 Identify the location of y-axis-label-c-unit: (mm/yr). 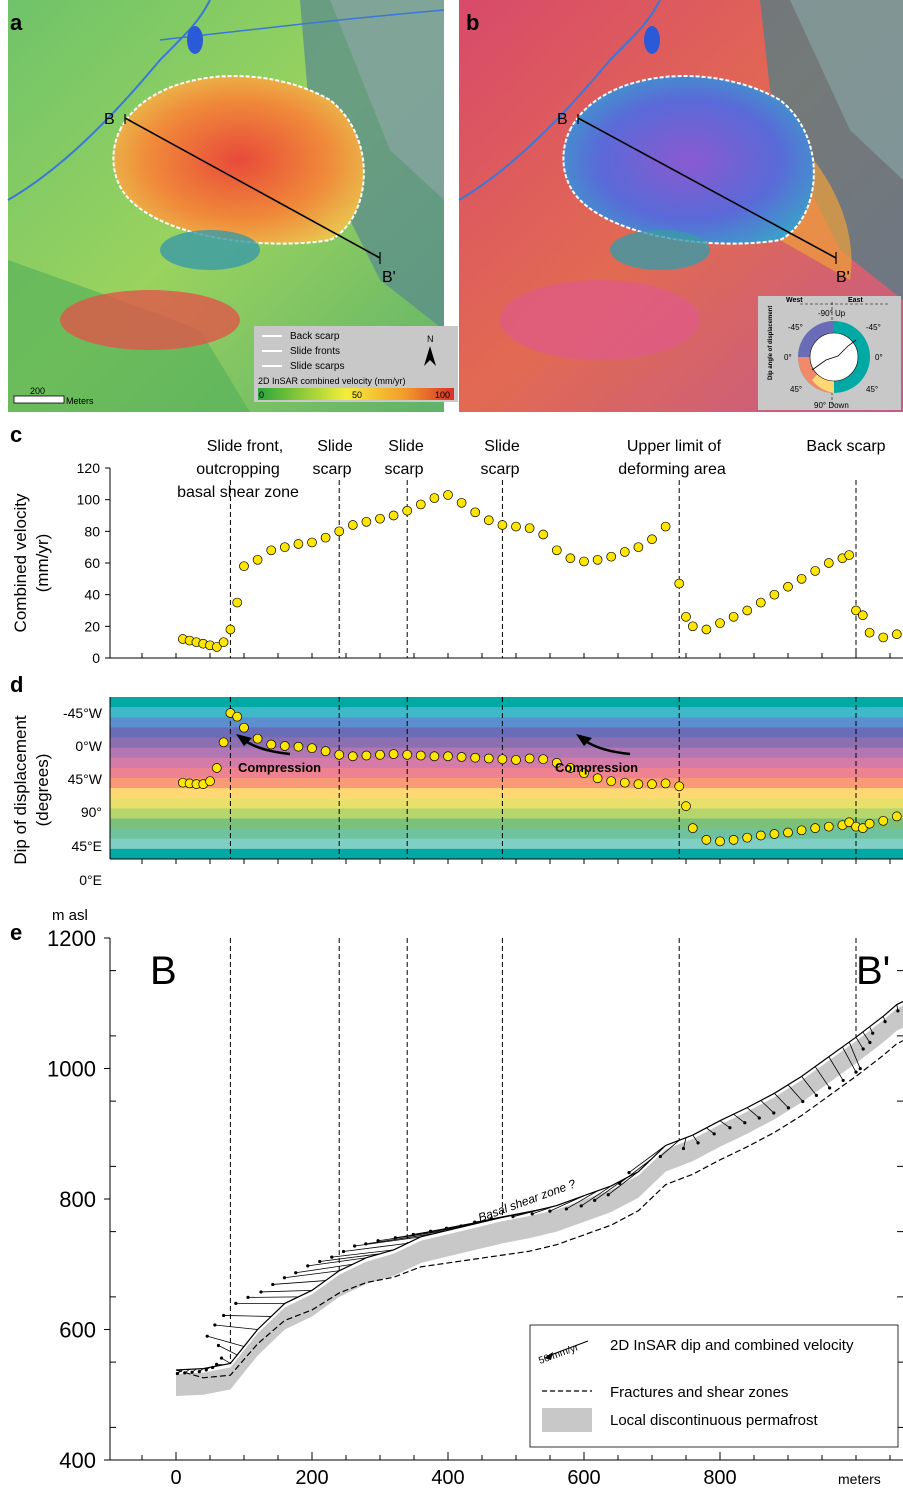
(42, 563).